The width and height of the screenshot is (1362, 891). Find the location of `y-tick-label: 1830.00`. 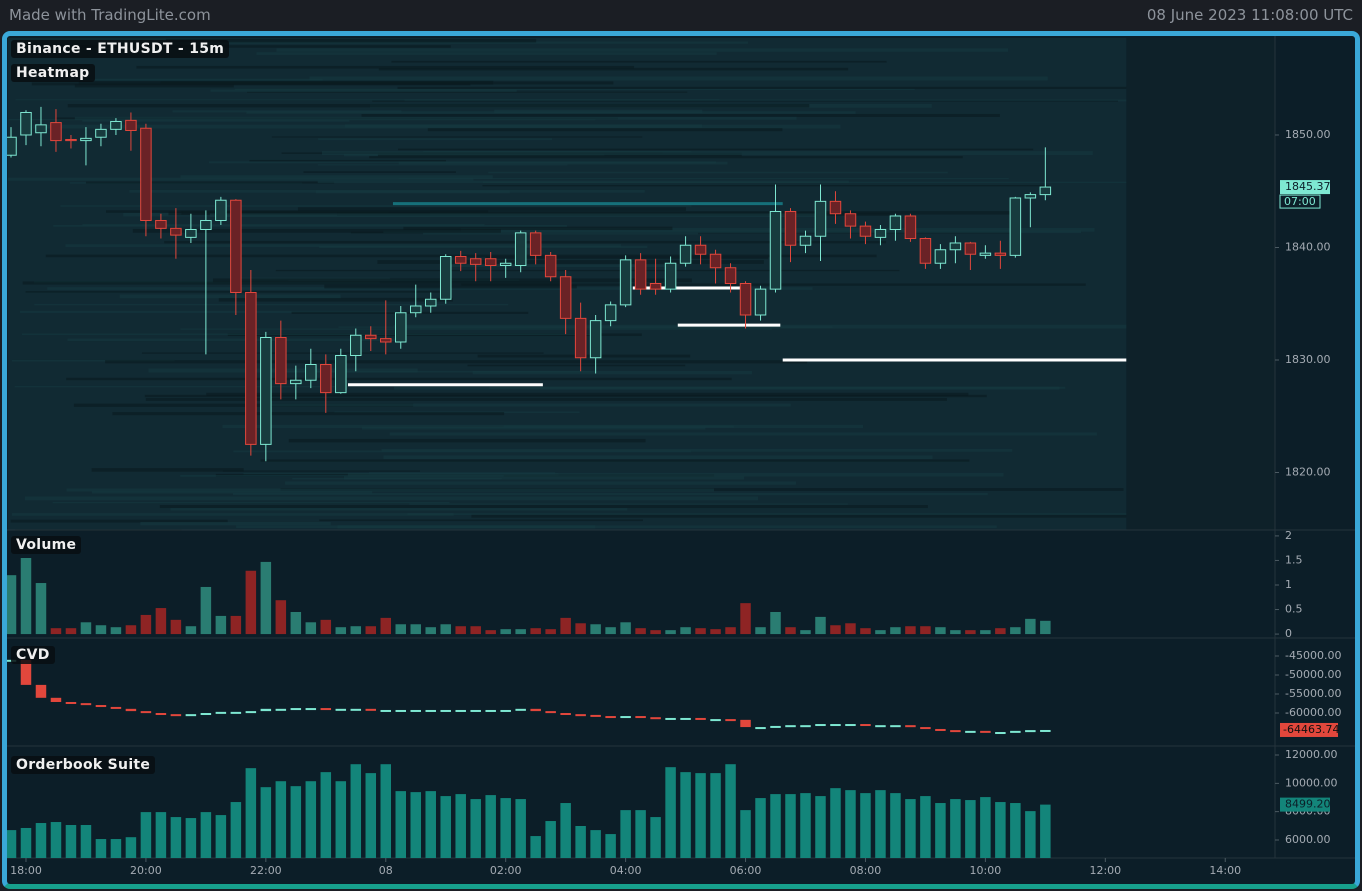

y-tick-label: 1830.00 is located at coordinates (1308, 359).